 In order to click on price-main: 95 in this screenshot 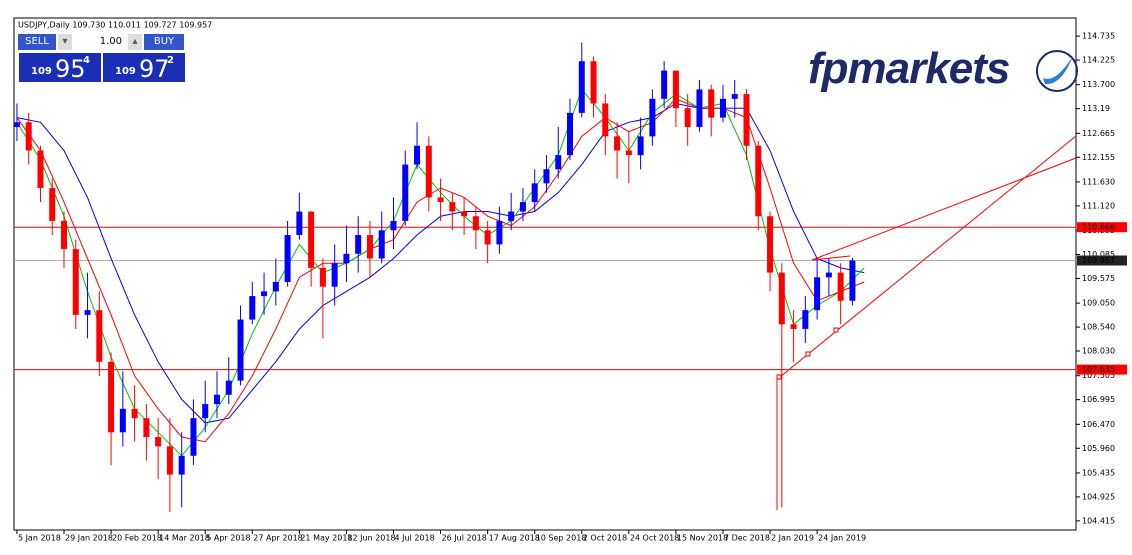, I will do `click(70, 69)`.